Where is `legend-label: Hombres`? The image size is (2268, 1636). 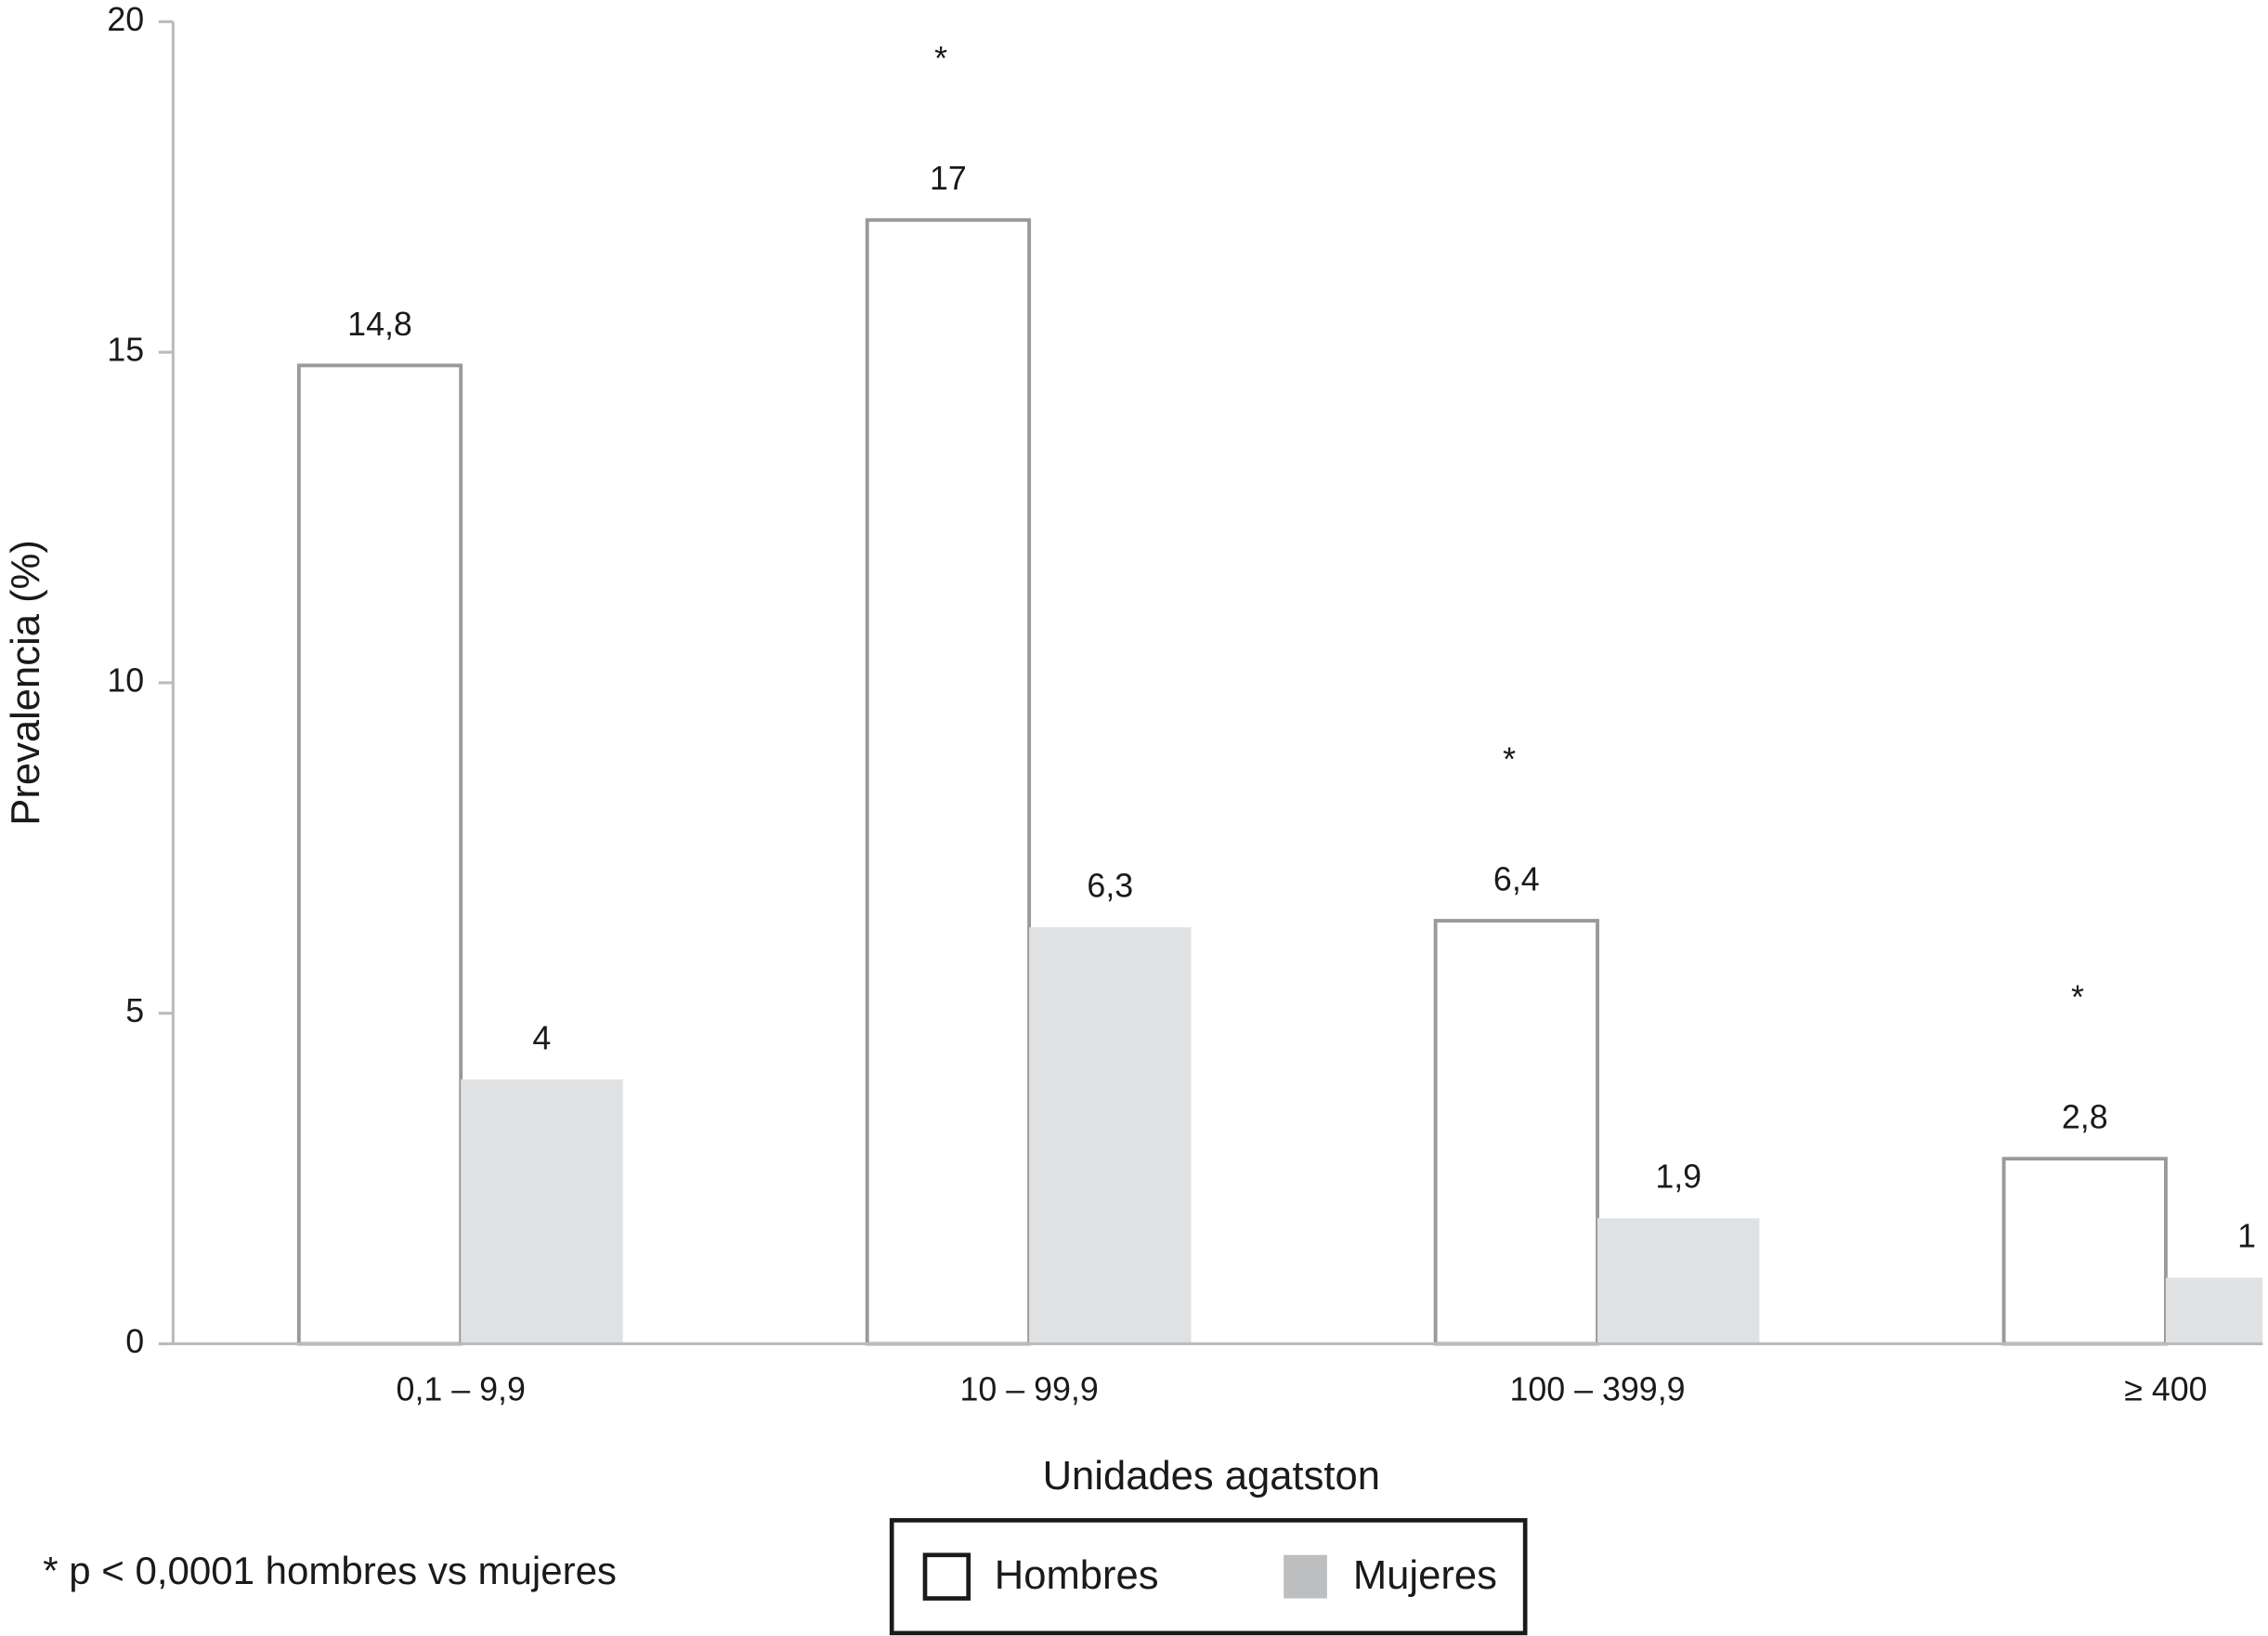
legend-label: Hombres is located at coordinates (1077, 1575).